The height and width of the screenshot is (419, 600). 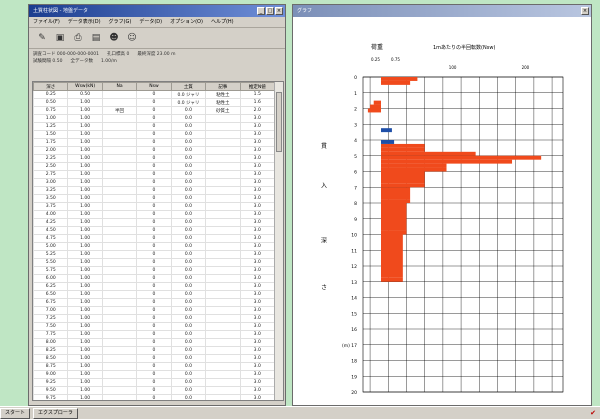 I want to click on column-header: Wsw(kN), so click(x=85, y=86).